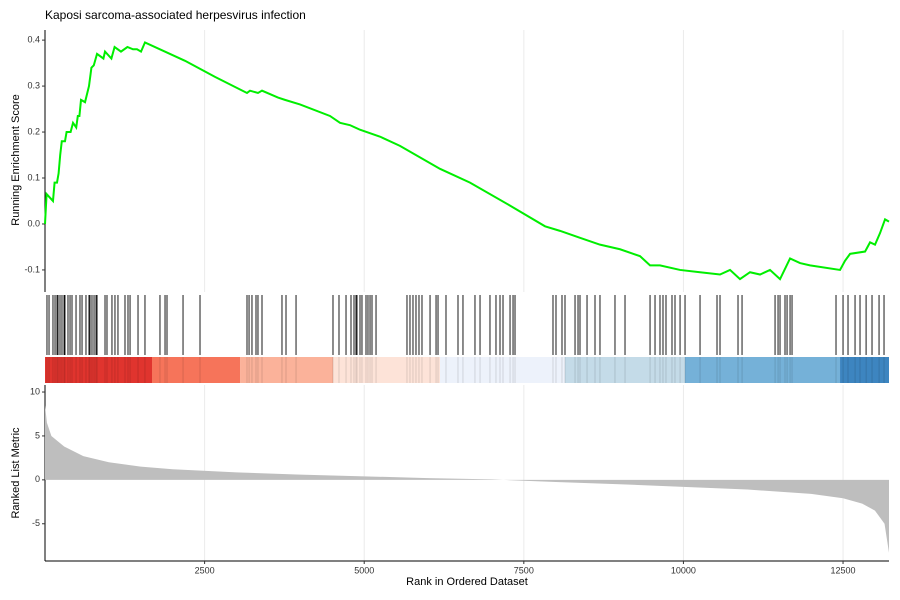  Describe the element at coordinates (16, 159) in the screenshot. I see `y-axis-label: Running Enrichment Score` at that location.